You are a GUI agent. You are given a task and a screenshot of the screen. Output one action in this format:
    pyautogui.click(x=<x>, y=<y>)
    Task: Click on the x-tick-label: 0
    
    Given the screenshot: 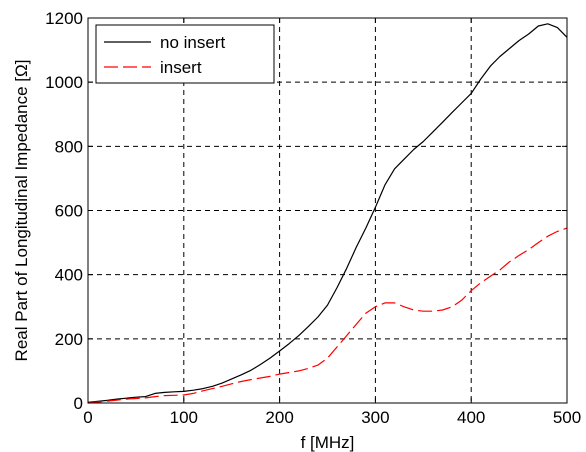 What is the action you would take?
    pyautogui.click(x=87, y=417)
    